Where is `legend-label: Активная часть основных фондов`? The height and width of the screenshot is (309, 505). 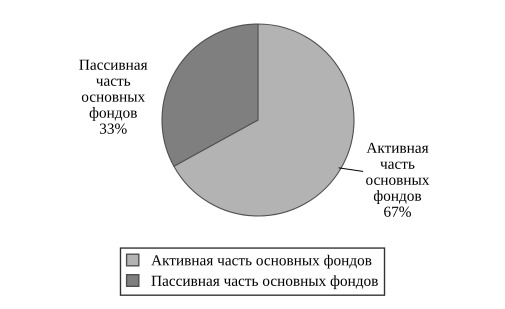 legend-label: Активная часть основных фондов is located at coordinates (261, 261).